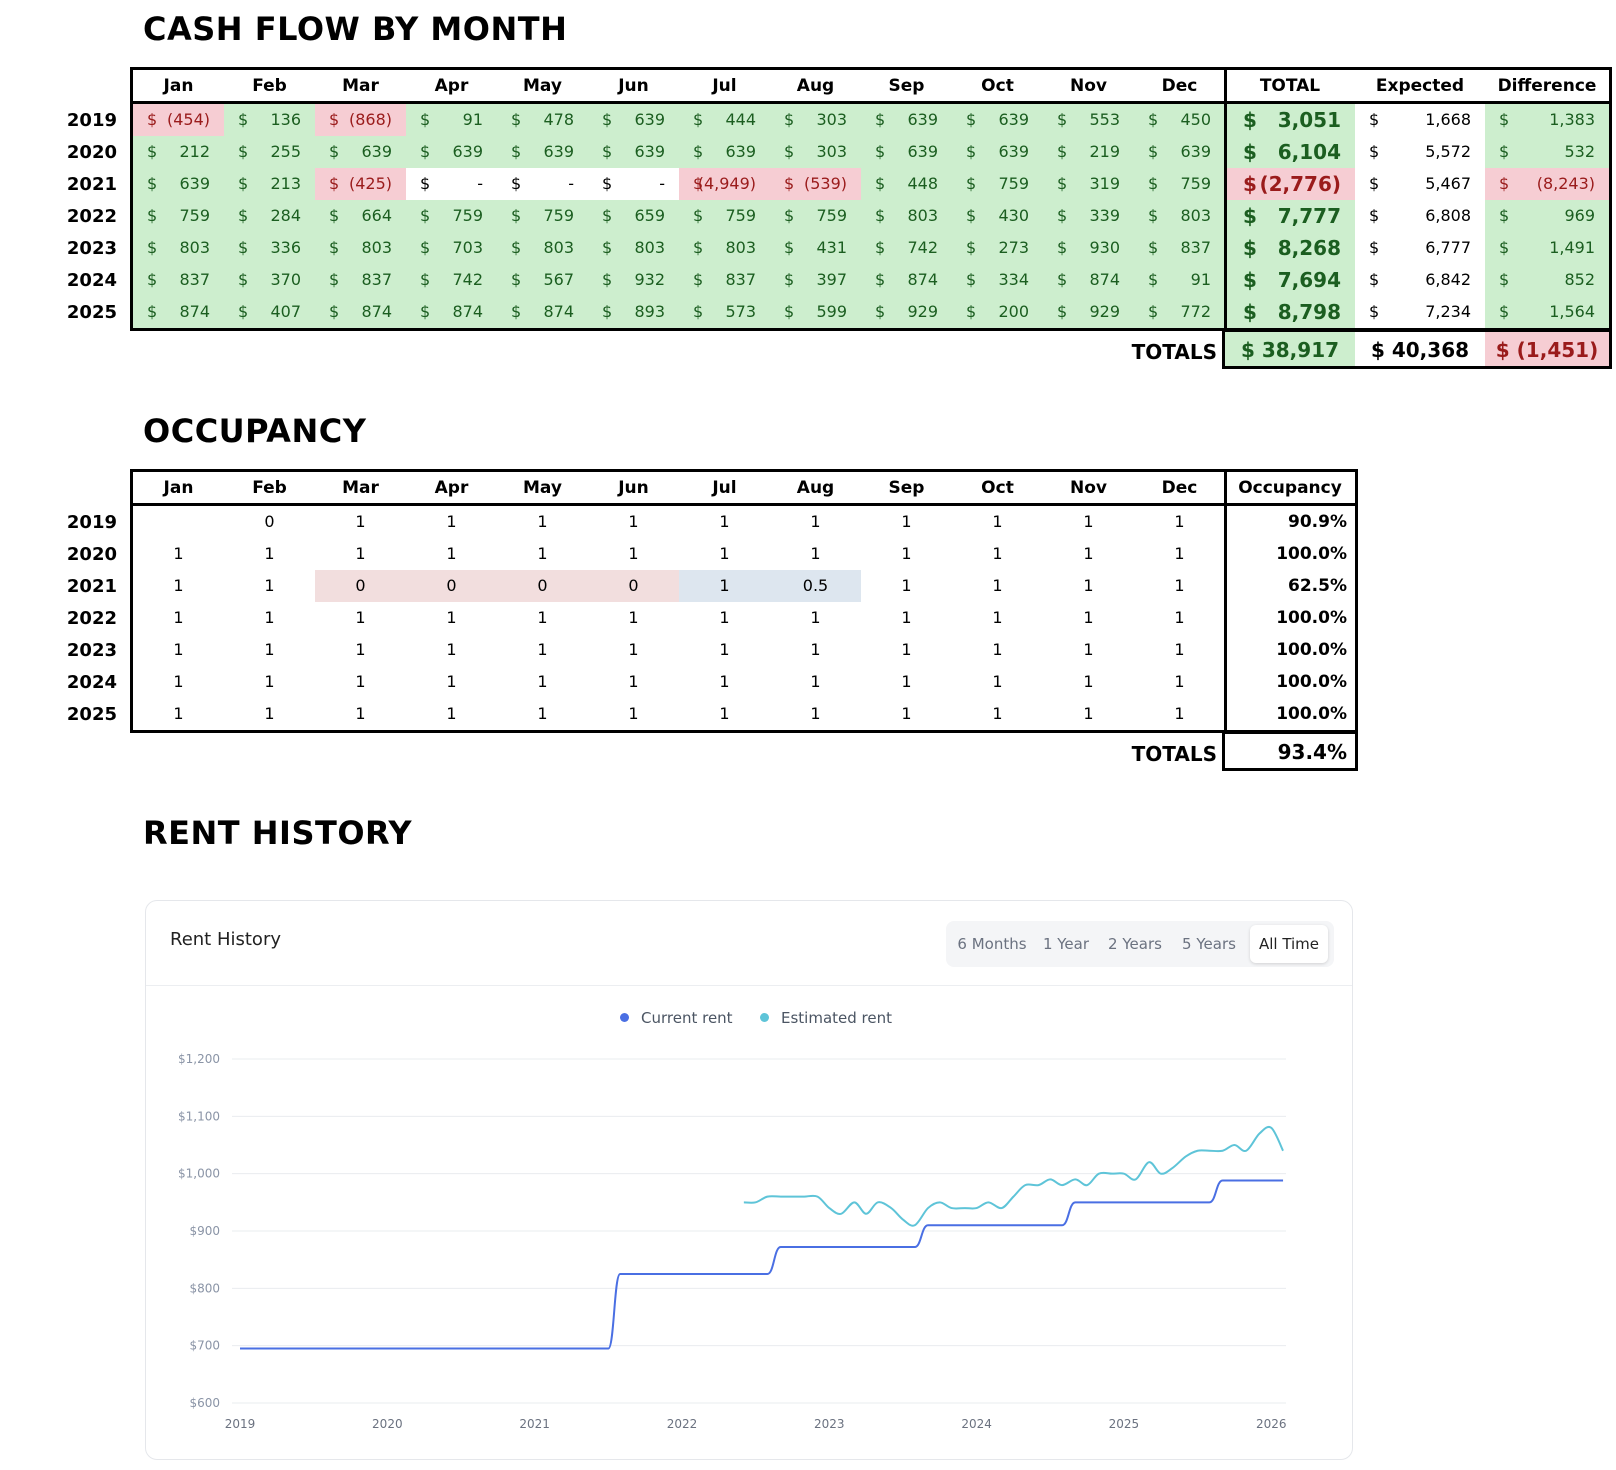 This screenshot has width=1616, height=1470. What do you see at coordinates (269, 312) in the screenshot?
I see `cash-cell: $407` at bounding box center [269, 312].